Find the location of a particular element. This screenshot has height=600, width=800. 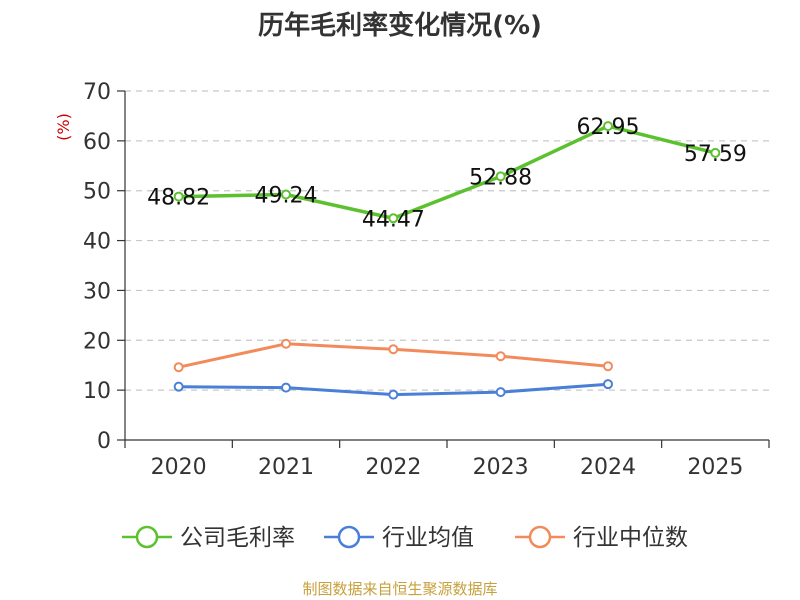

data-label-2023: 52.88 is located at coordinates (500, 177).